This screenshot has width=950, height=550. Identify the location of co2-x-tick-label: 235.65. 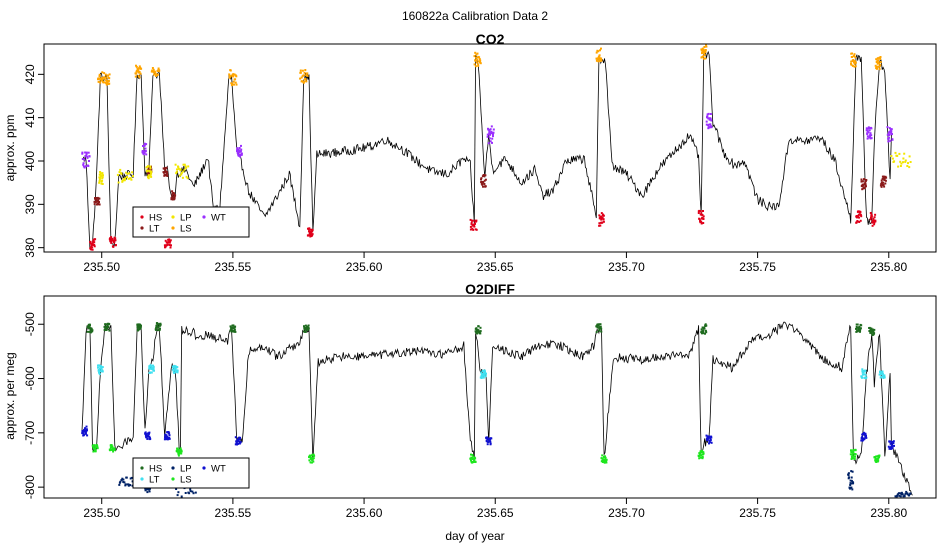
(495, 267).